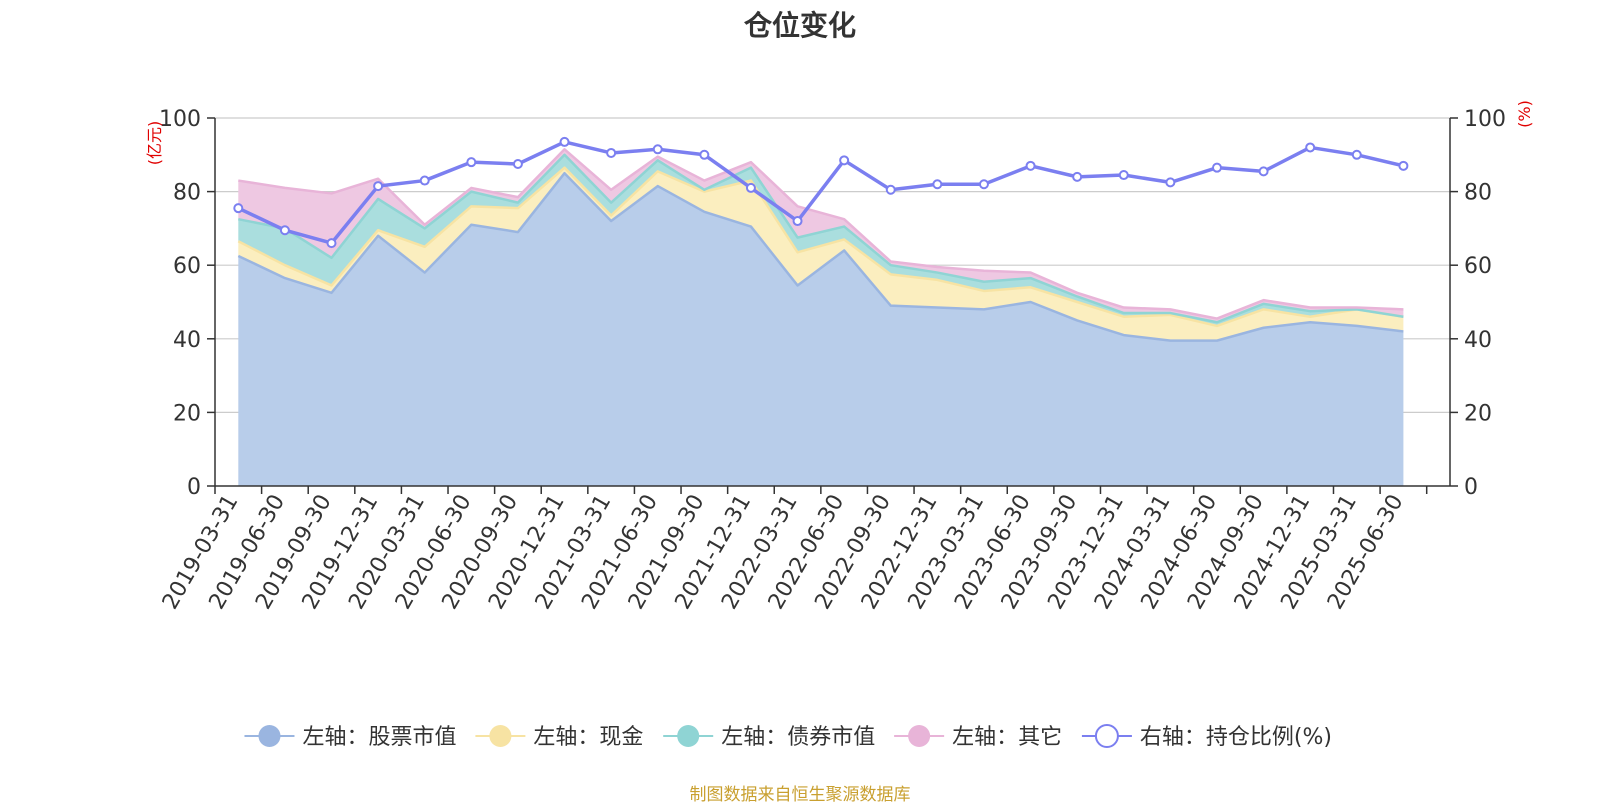 This screenshot has height=805, width=1600. Describe the element at coordinates (1471, 487) in the screenshot. I see `right-tick-label: 0` at that location.